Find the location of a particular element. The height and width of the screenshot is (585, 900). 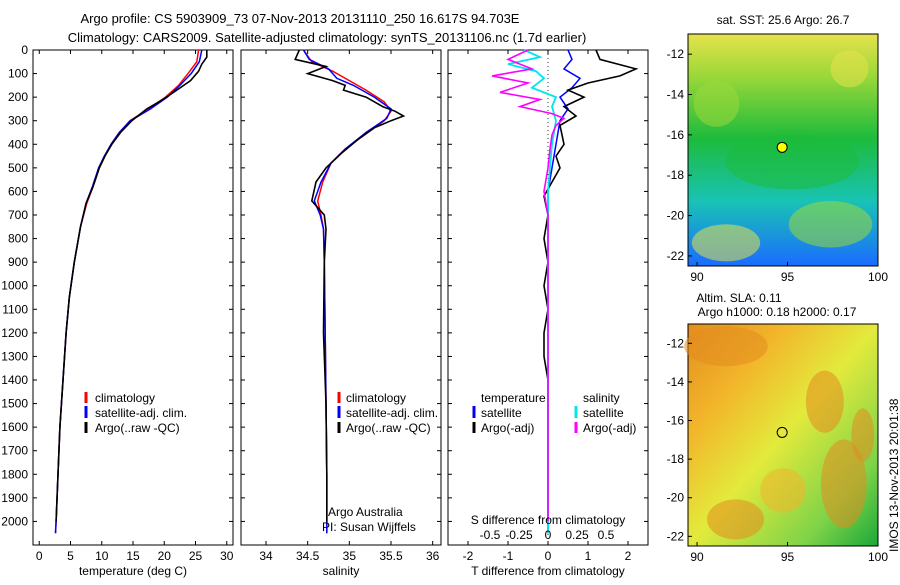

depth-ytick-label: 0 is located at coordinates (24, 50).